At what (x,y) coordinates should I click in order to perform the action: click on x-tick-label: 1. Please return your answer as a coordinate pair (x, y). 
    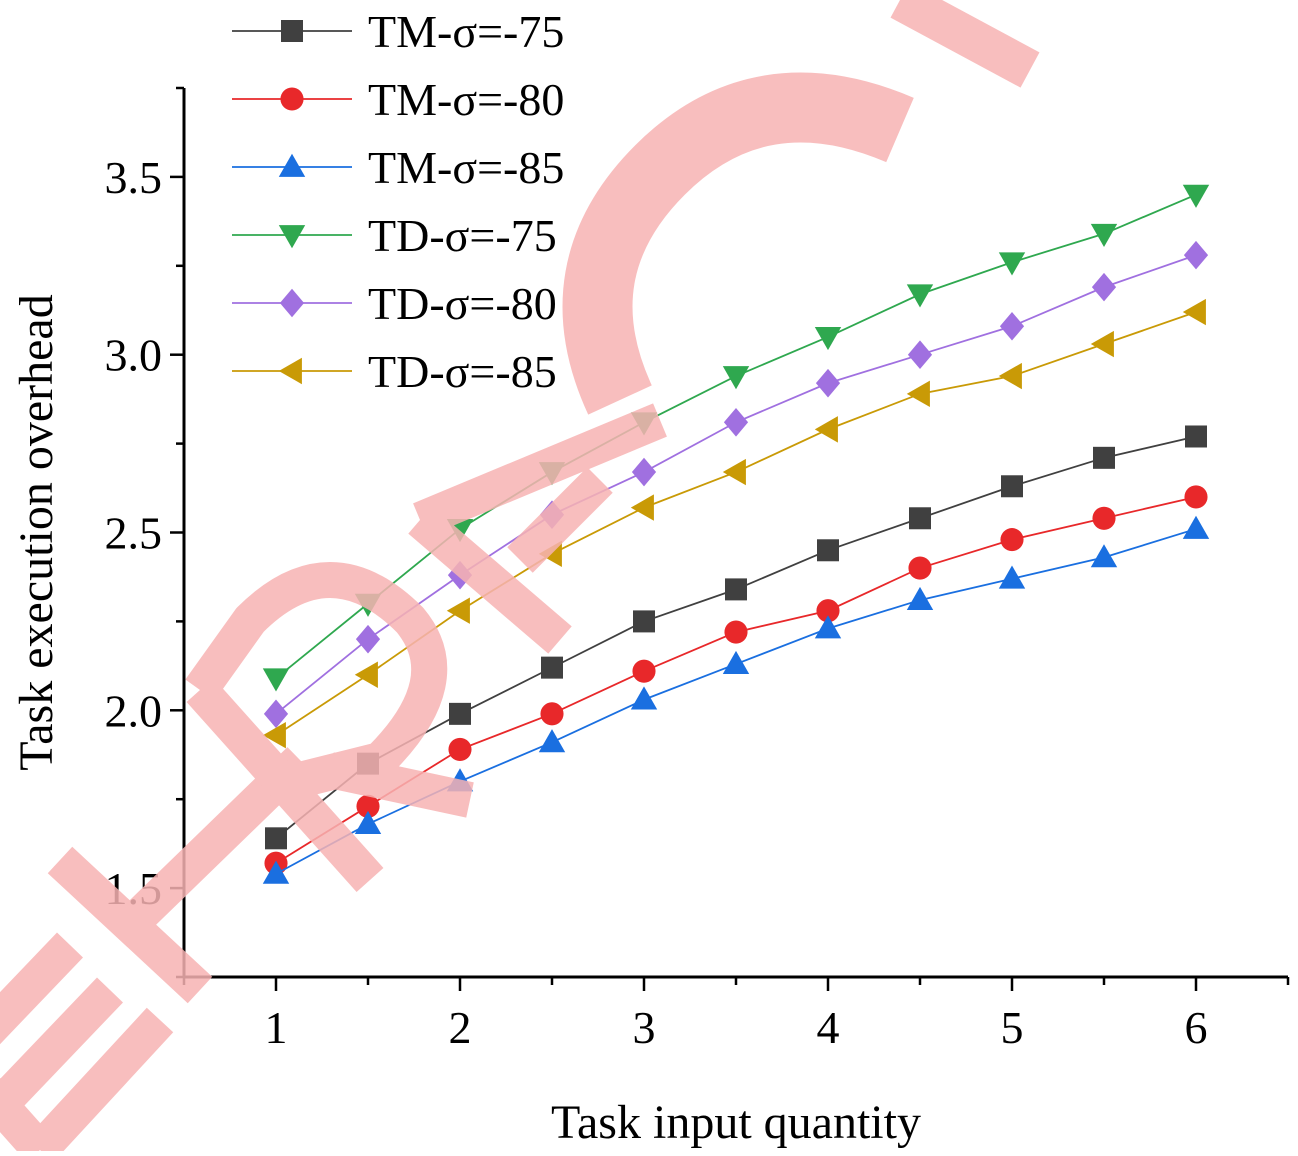
    Looking at the image, I should click on (276, 1027).